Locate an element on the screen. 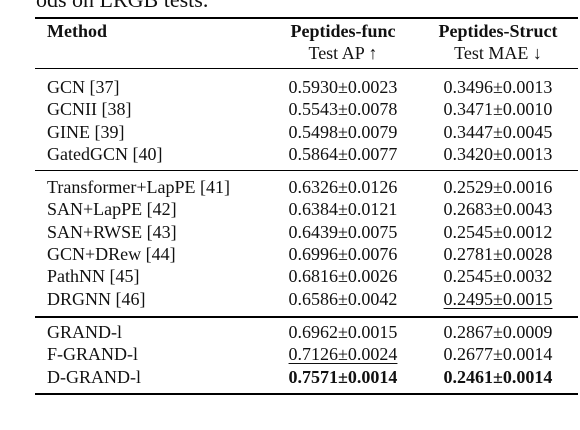  method-name: PathNN [45] is located at coordinates (93, 276).